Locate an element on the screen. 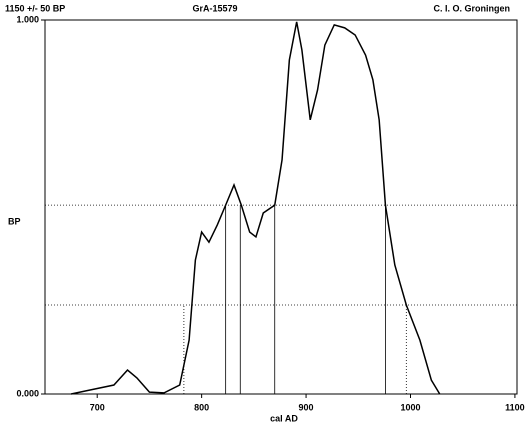 Image resolution: width=525 pixels, height=428 pixels. annotation: C. I. O. Groningen is located at coordinates (472, 8).